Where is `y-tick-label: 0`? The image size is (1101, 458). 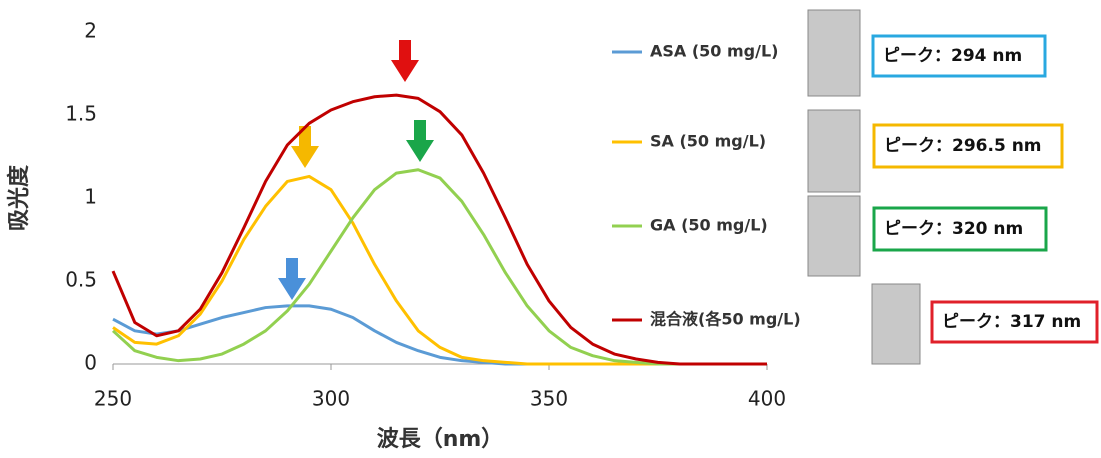 y-tick-label: 0 is located at coordinates (90, 363).